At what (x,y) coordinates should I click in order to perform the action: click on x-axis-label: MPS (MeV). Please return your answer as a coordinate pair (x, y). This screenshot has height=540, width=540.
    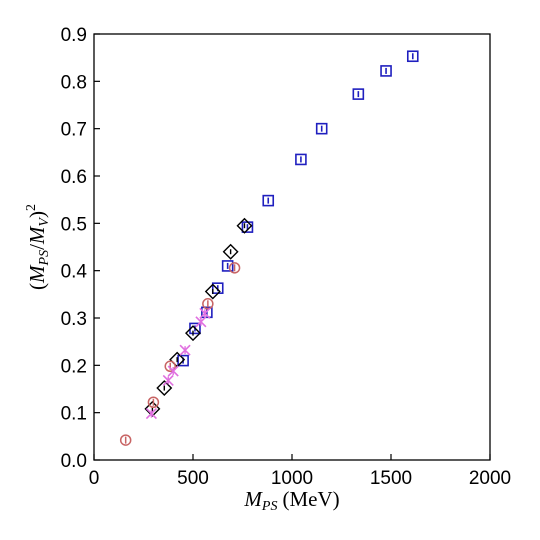
    Looking at the image, I should click on (291, 500).